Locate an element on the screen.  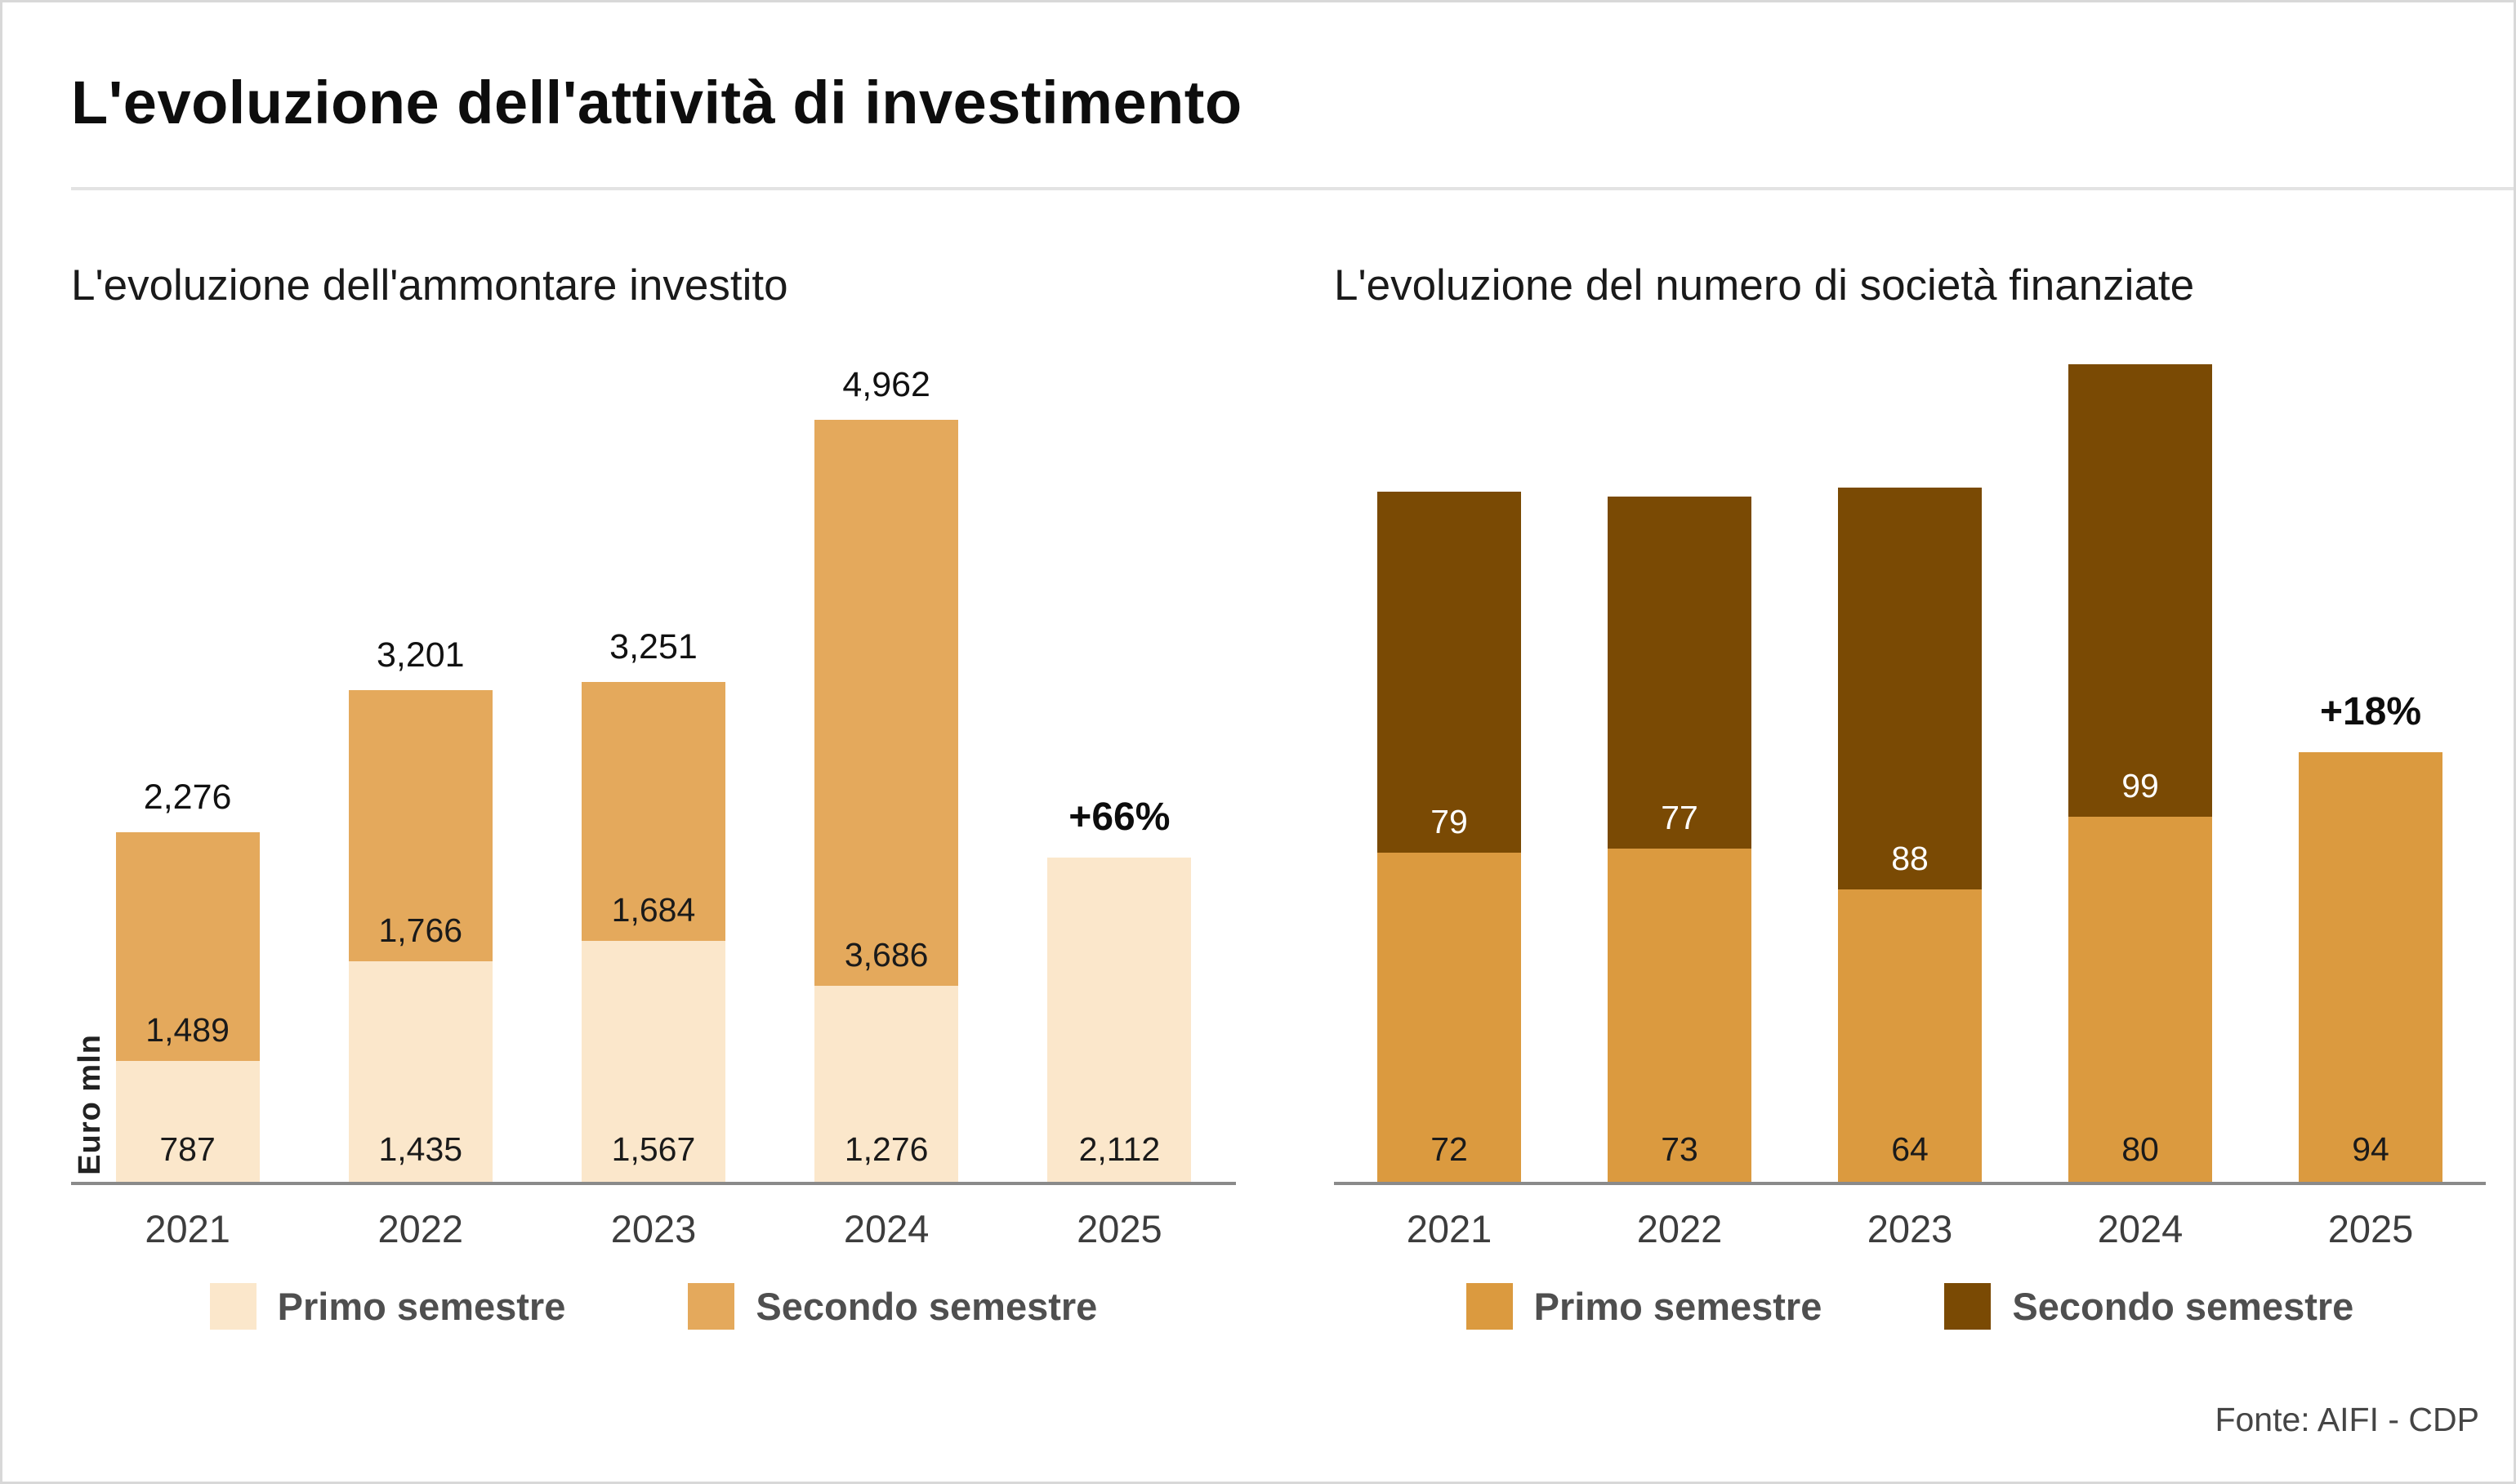
segment-value-label: 80 is located at coordinates (2140, 1149).